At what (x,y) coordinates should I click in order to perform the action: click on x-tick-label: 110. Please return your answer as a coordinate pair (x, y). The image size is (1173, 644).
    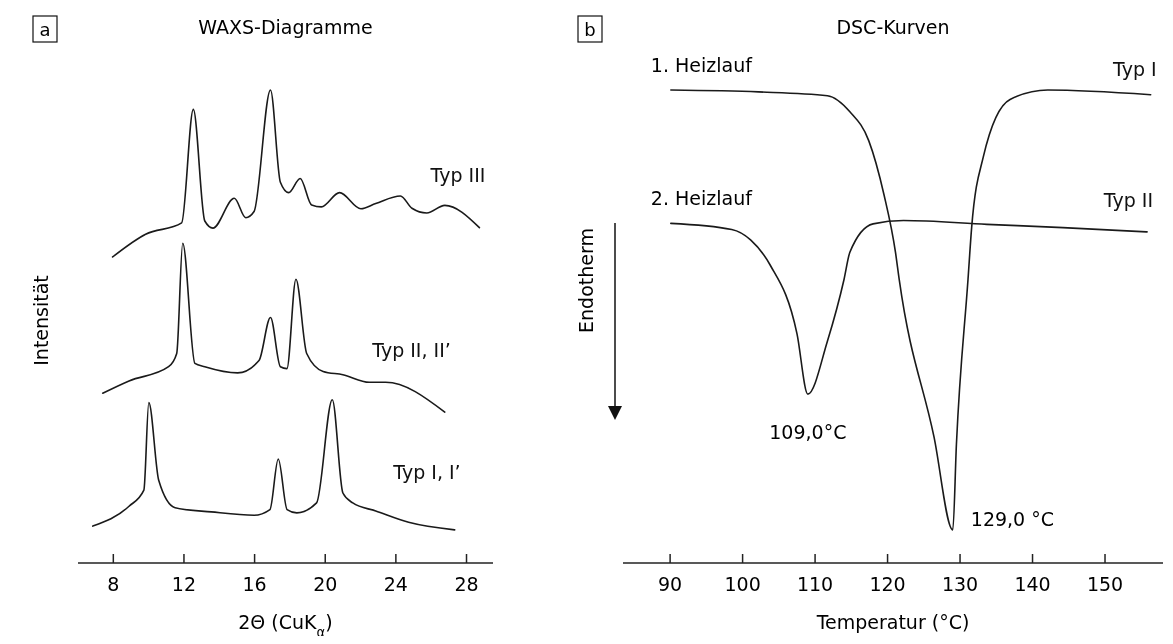
    Looking at the image, I should click on (815, 584).